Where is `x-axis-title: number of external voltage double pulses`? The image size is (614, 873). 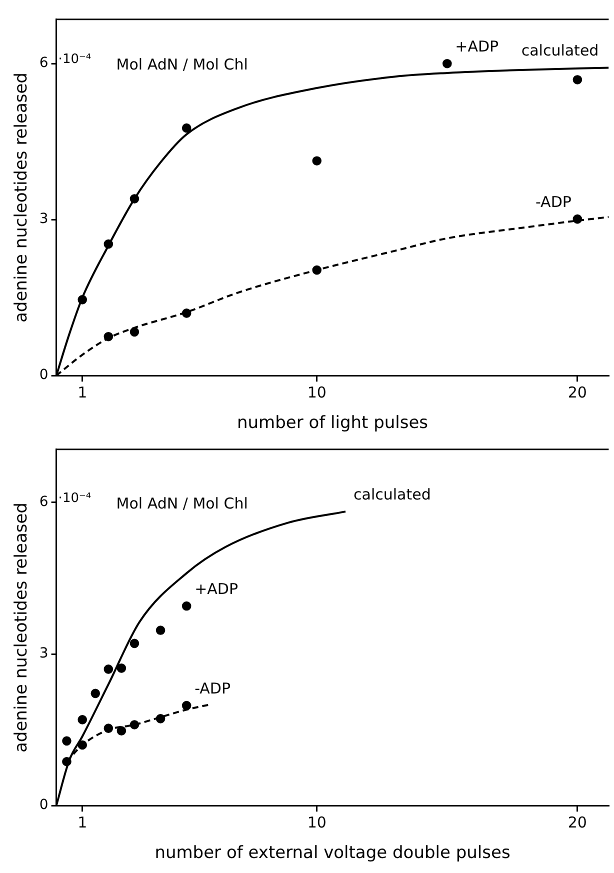
x-axis-title: number of external voltage double pulses is located at coordinates (332, 853).